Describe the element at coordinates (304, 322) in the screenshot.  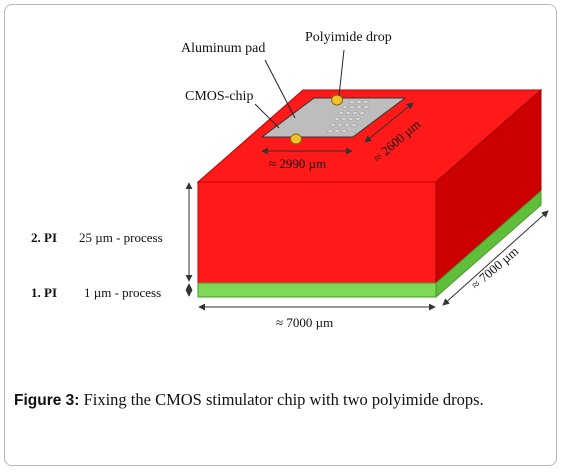
I see `label-block-width: ≈ 7000 µm` at that location.